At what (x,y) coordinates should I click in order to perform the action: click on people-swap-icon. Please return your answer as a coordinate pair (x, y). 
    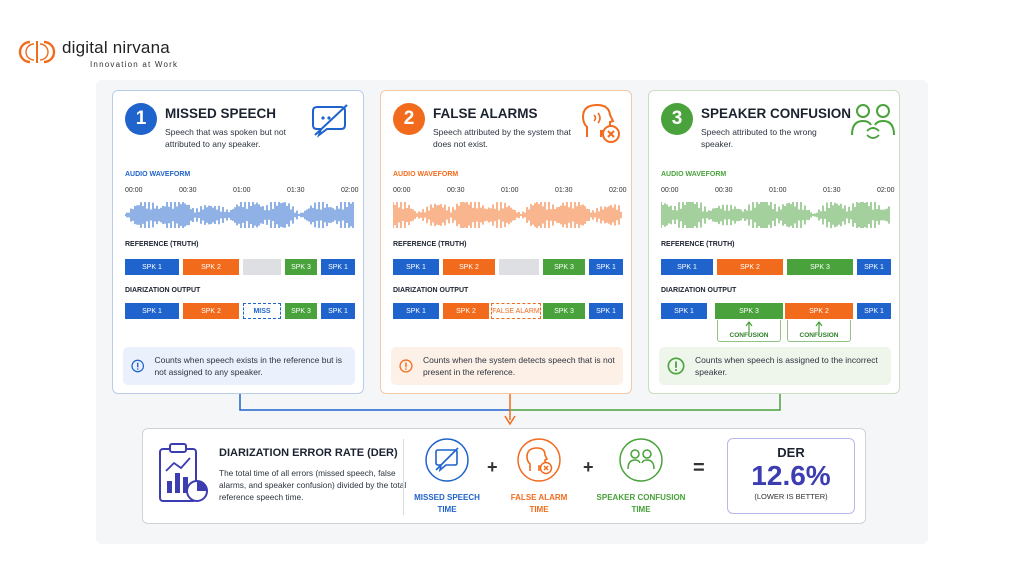
    Looking at the image, I should click on (641, 460).